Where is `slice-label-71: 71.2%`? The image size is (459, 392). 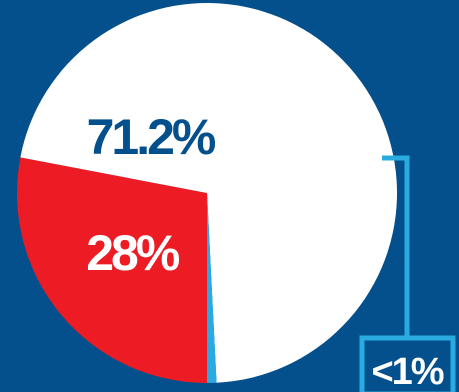 slice-label-71: 71.2% is located at coordinates (151, 137).